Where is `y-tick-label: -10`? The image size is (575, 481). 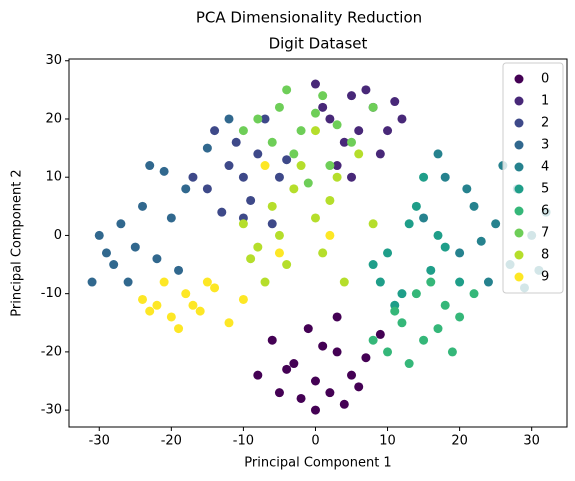 y-tick-label: -10 is located at coordinates (51, 293).